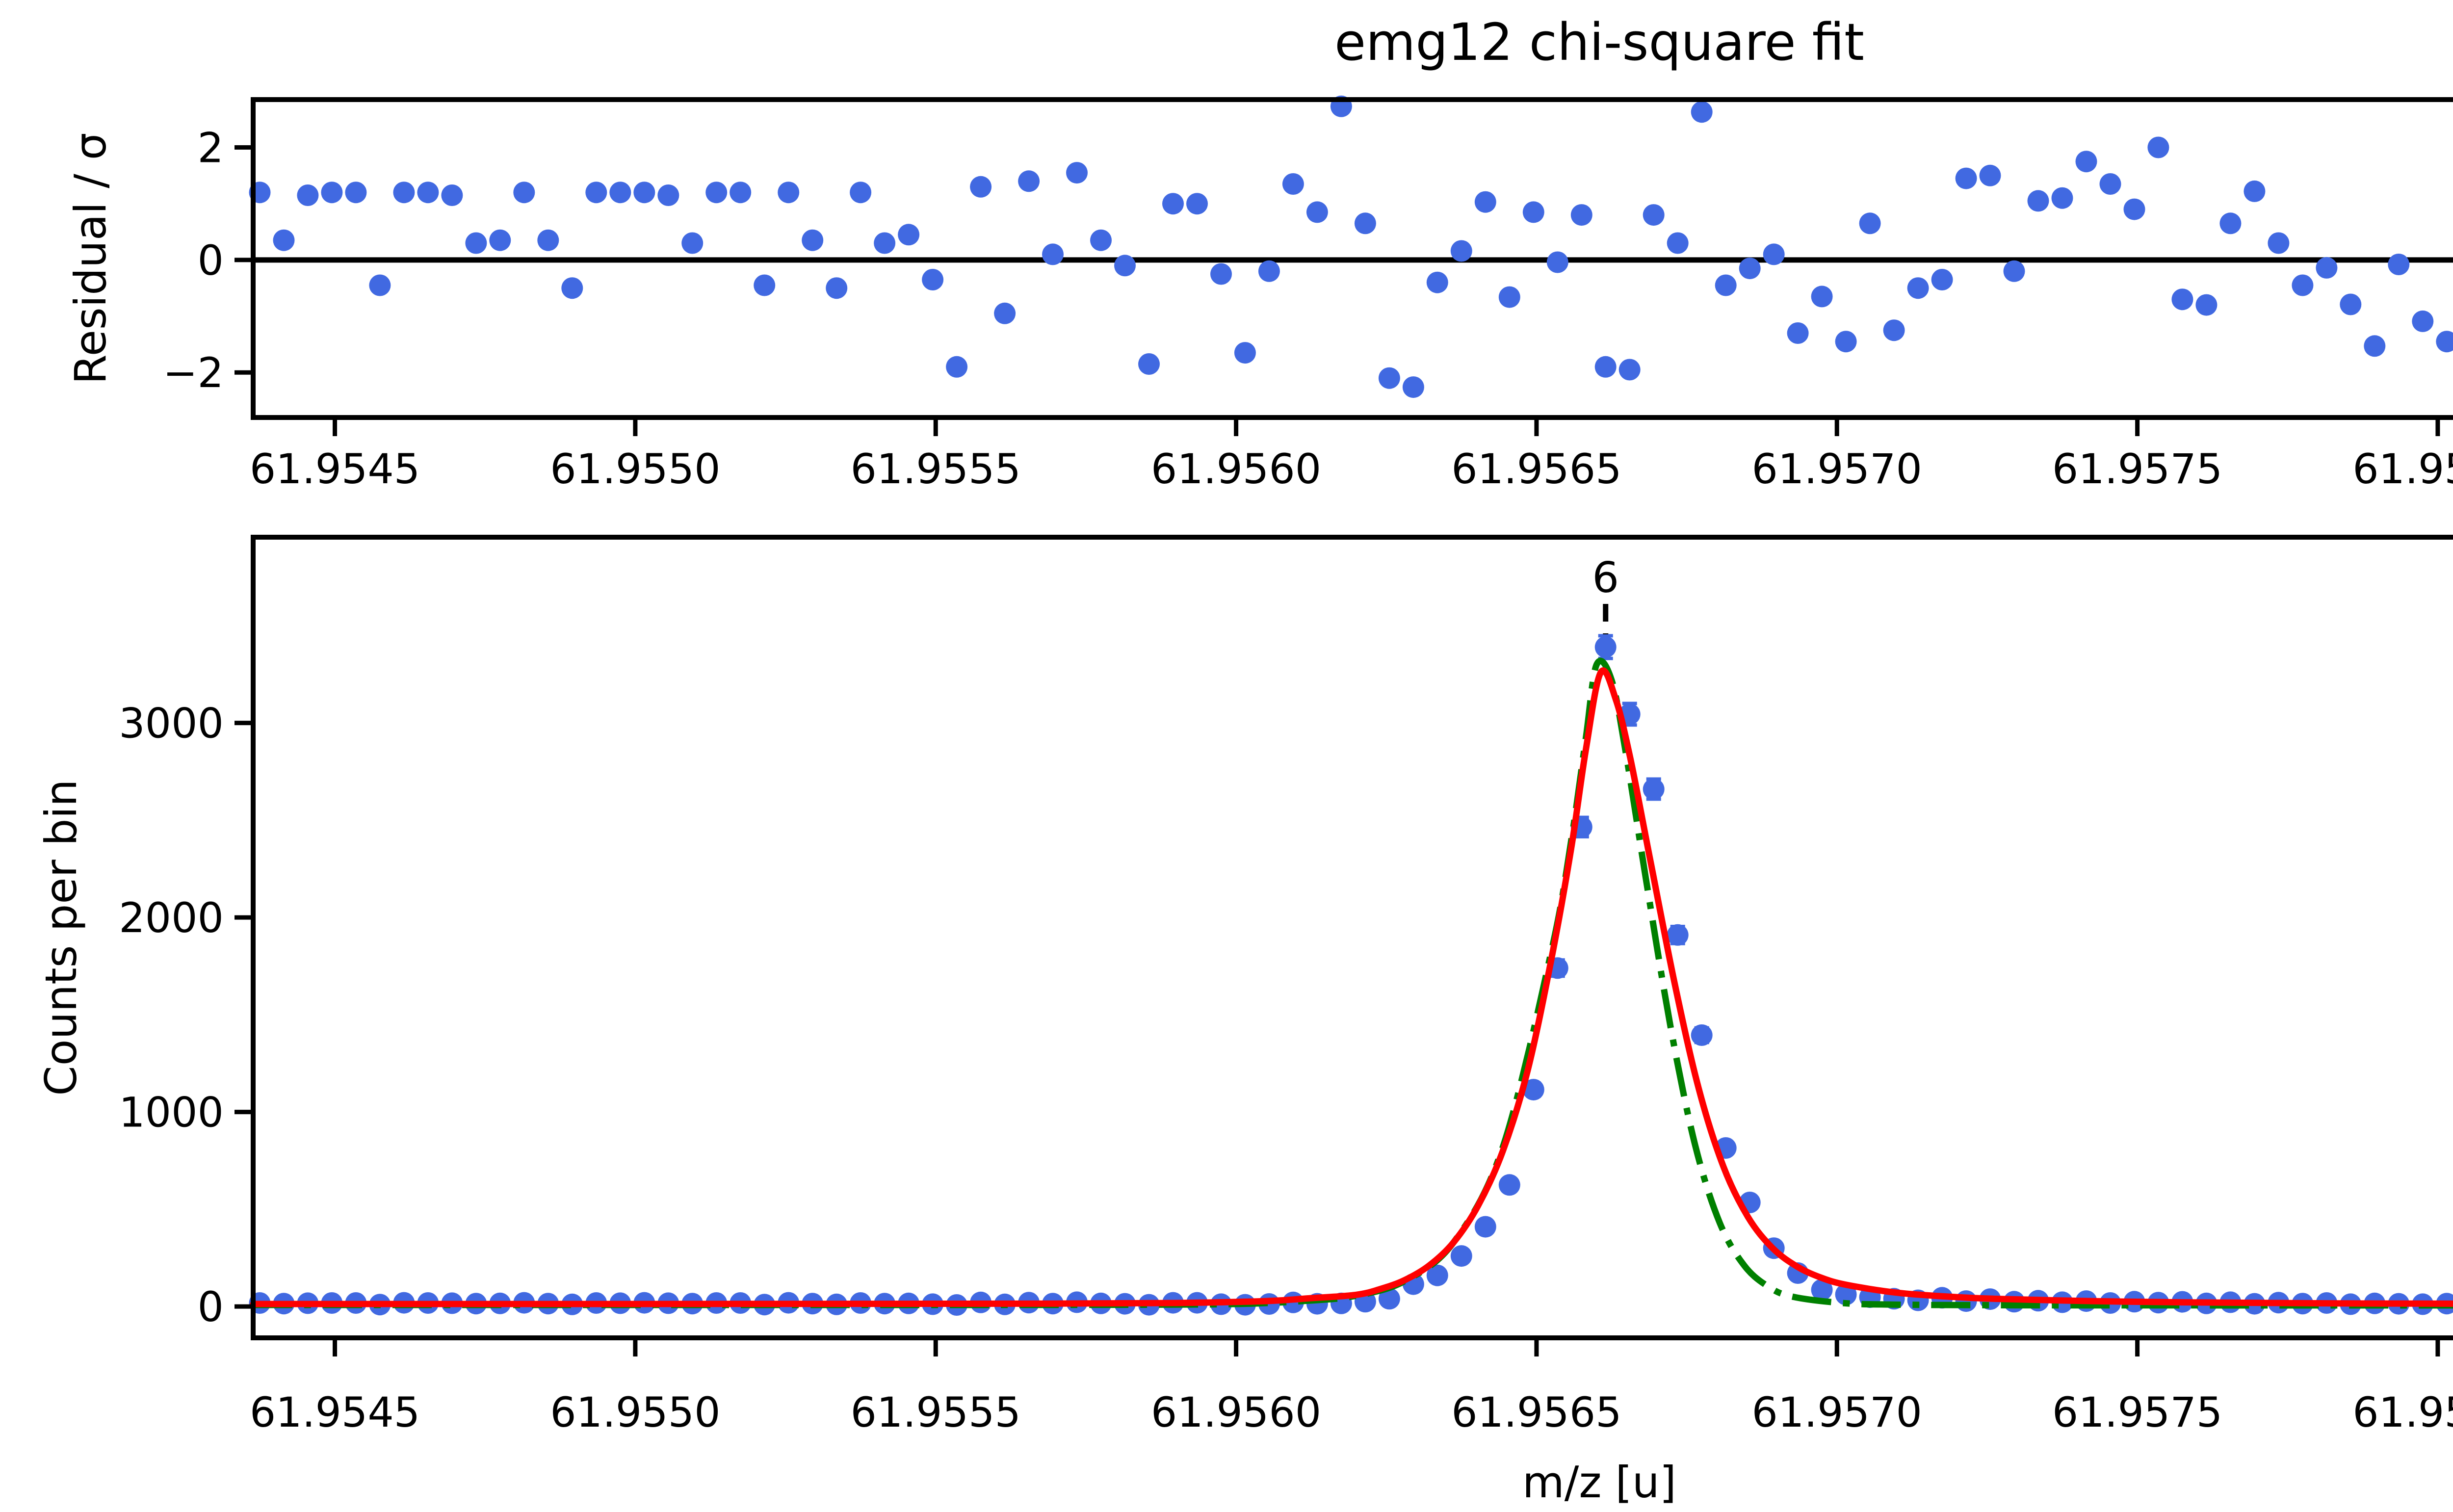 The width and height of the screenshot is (2453, 1512). I want to click on spectrum-x-axis-label: m/z [u], so click(1599, 1482).